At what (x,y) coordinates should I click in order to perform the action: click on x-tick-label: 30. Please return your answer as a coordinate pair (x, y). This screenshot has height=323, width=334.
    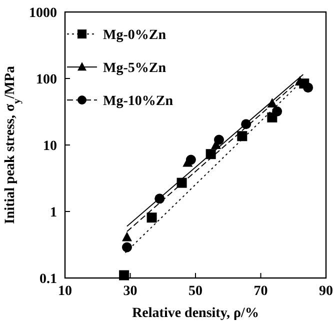
    Looking at the image, I should click on (130, 291).